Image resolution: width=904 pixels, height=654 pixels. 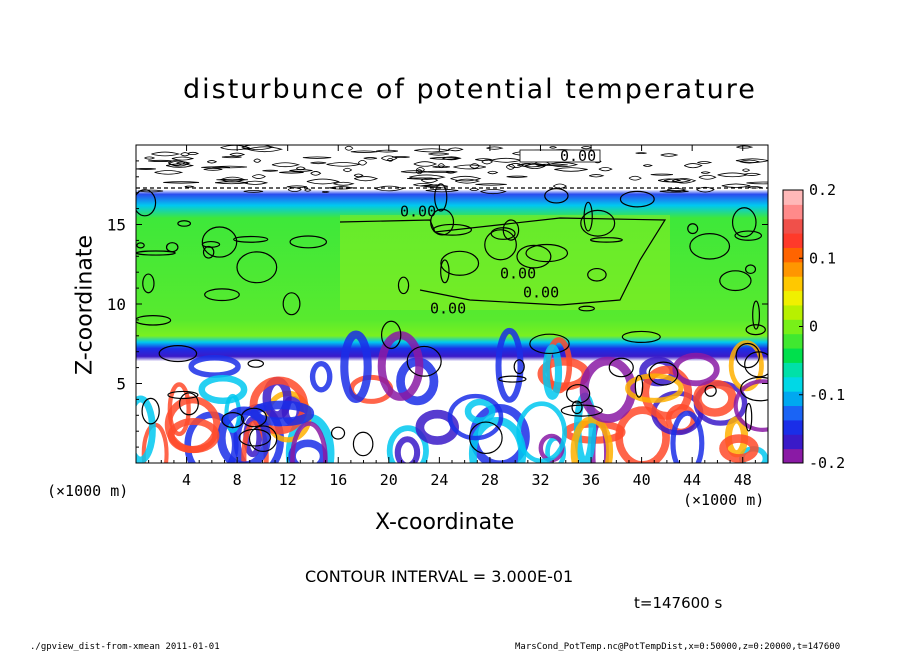 I want to click on x-tick-label-9: 40, so click(x=642, y=480).